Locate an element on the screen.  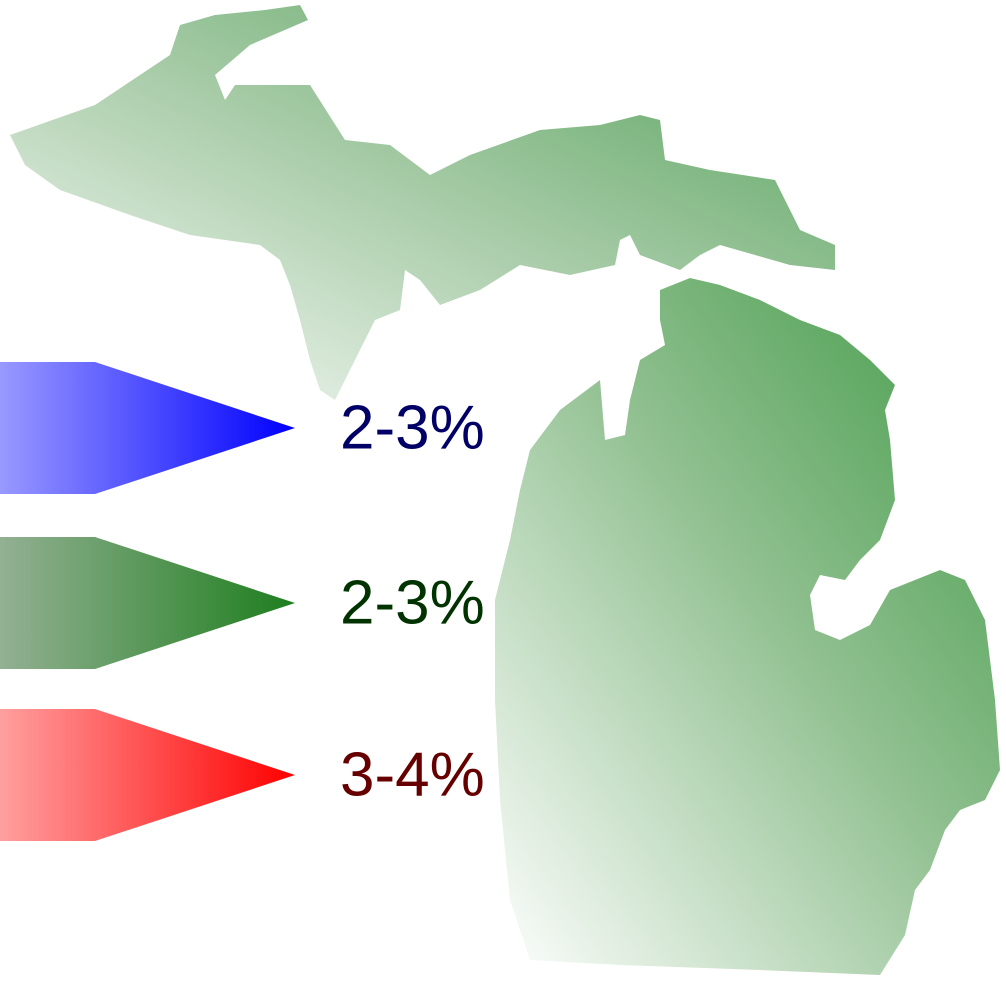
arrow-blue is located at coordinates (147, 428).